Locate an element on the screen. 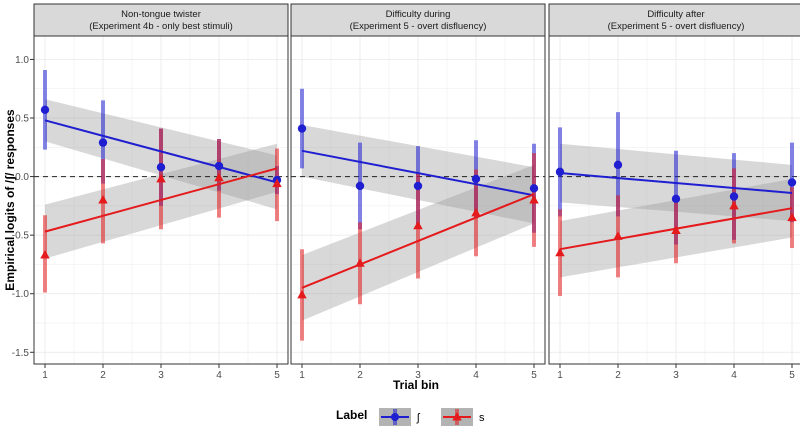 The height and width of the screenshot is (427, 800). legend-label: s is located at coordinates (482, 418).